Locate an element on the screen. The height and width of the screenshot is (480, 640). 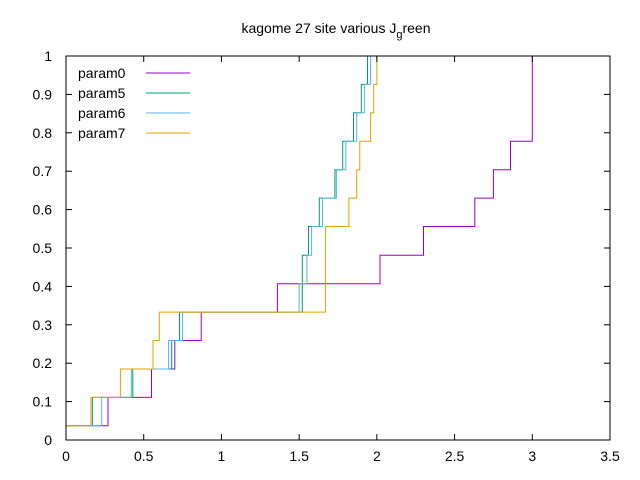
y-tick-label: 0.7 is located at coordinates (43, 171).